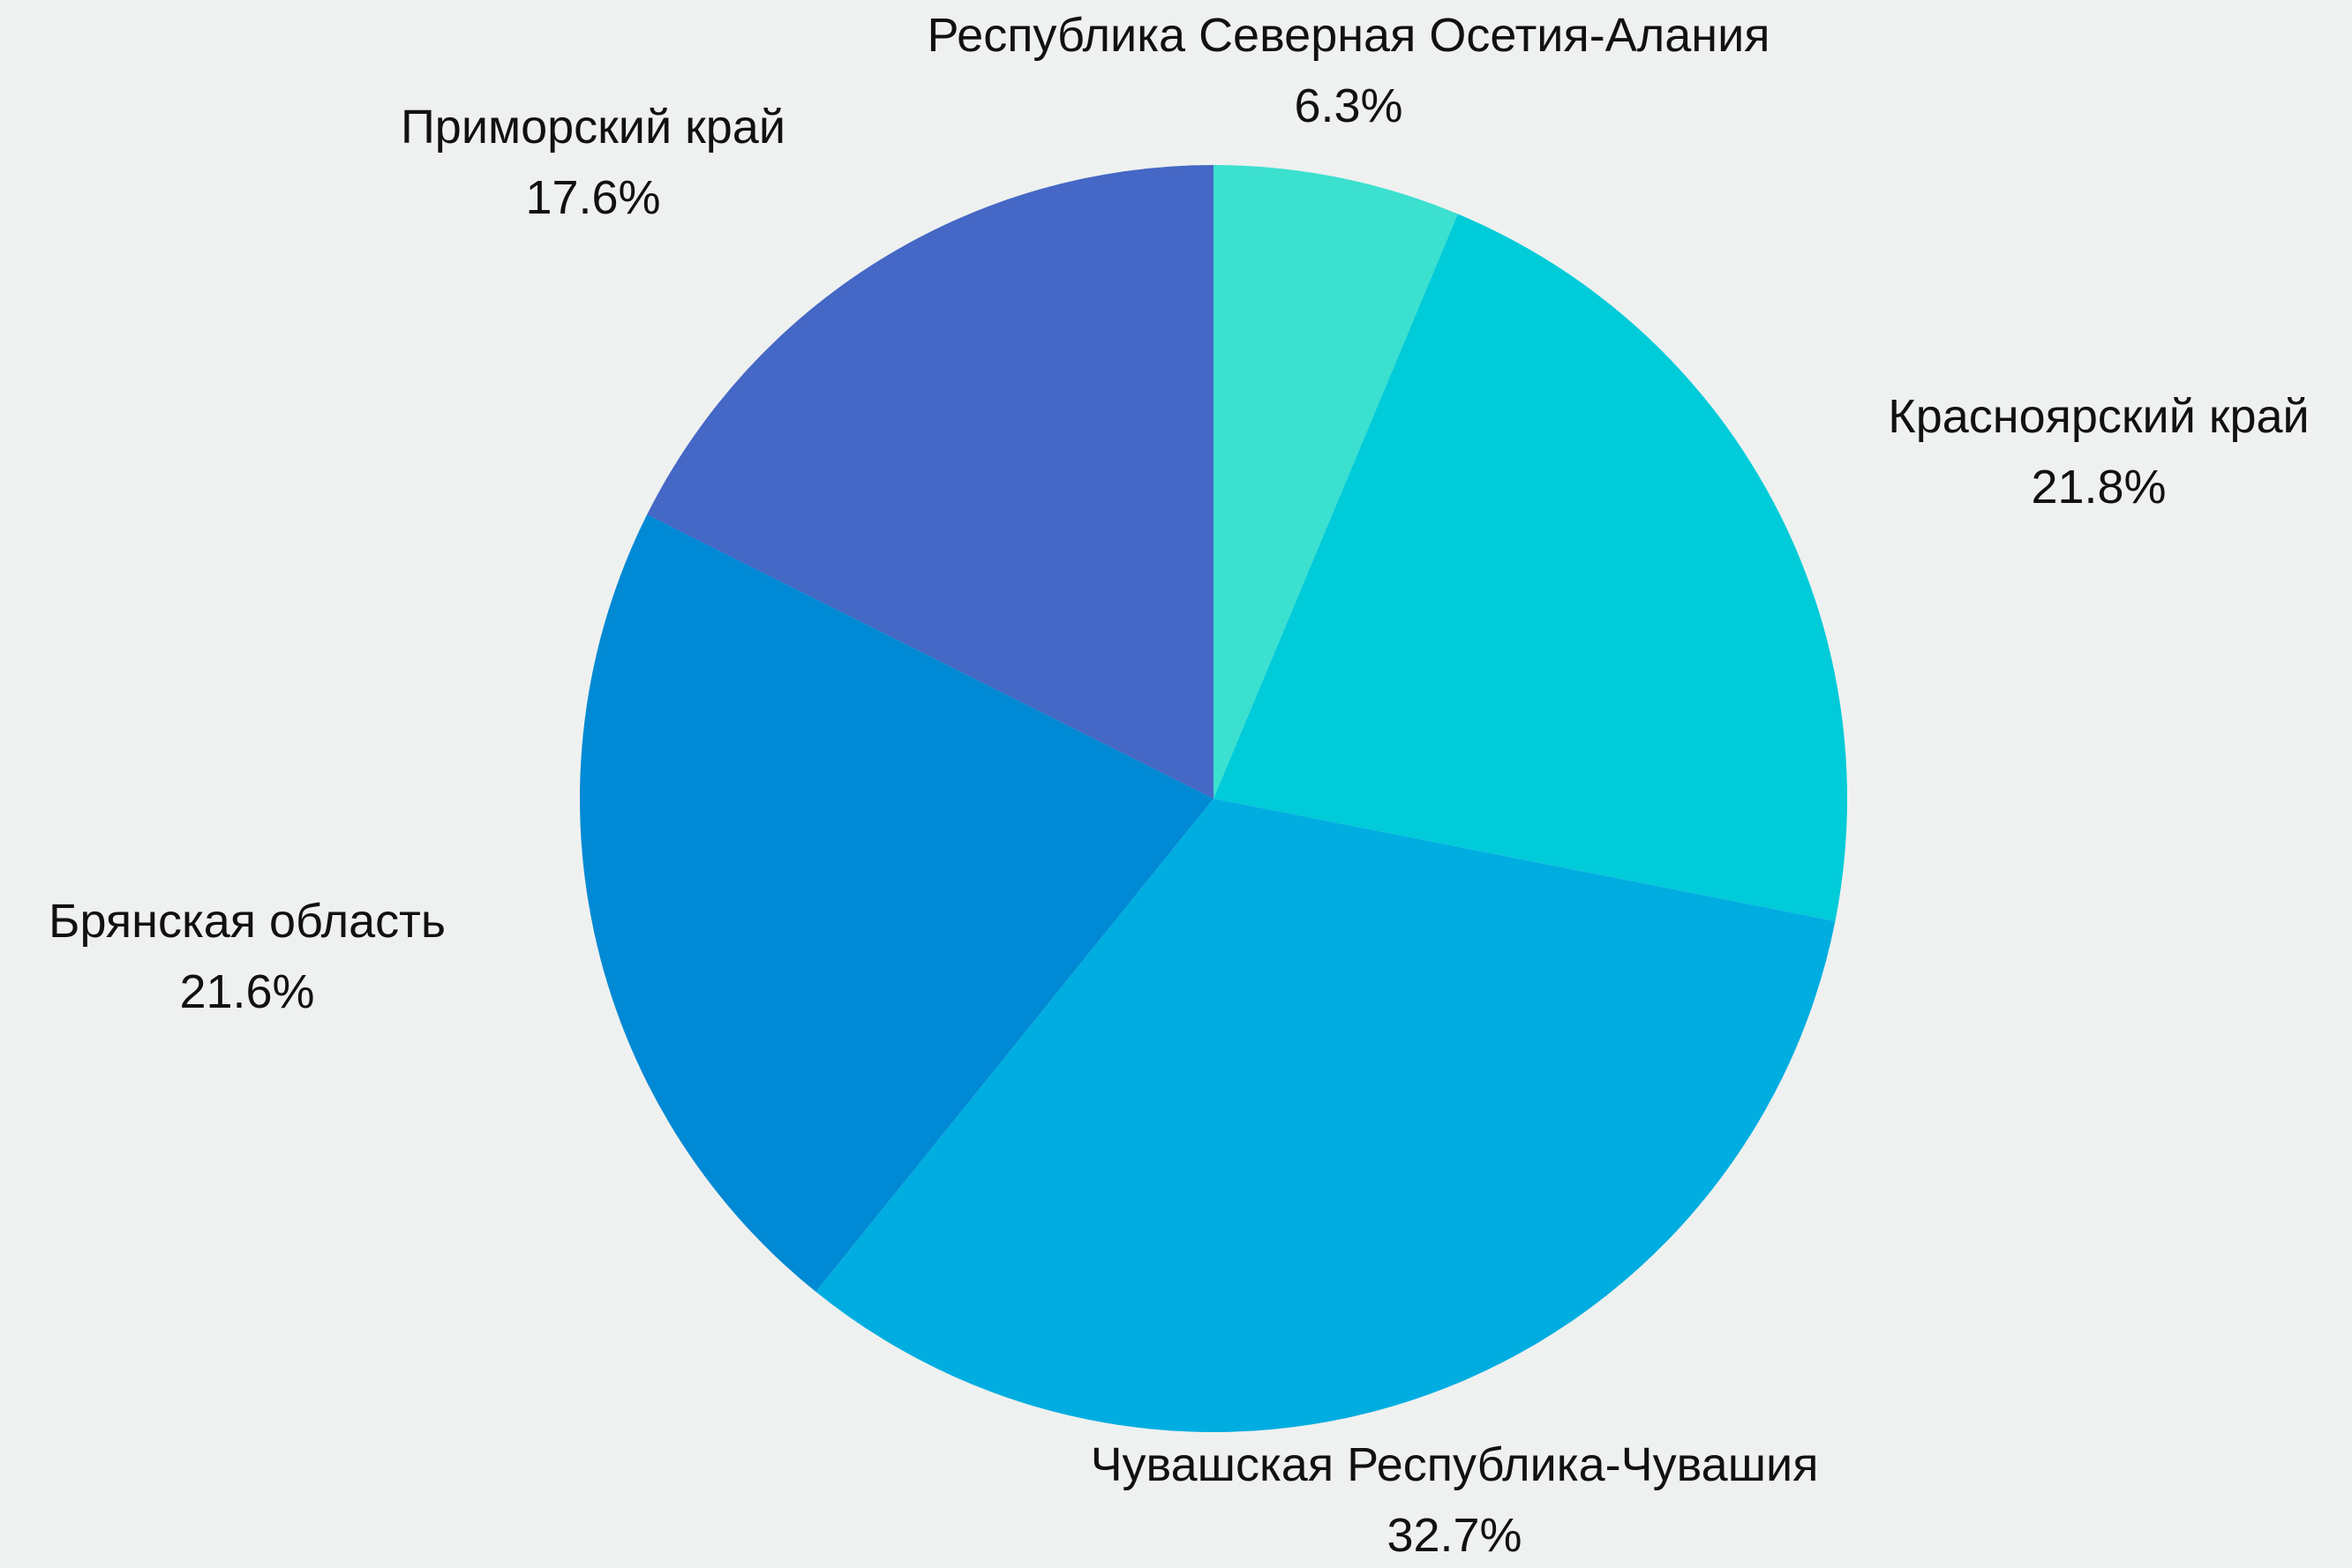 Image resolution: width=2352 pixels, height=1568 pixels. Describe the element at coordinates (592, 197) in the screenshot. I see `slice-value-label-5: 17.6%` at that location.